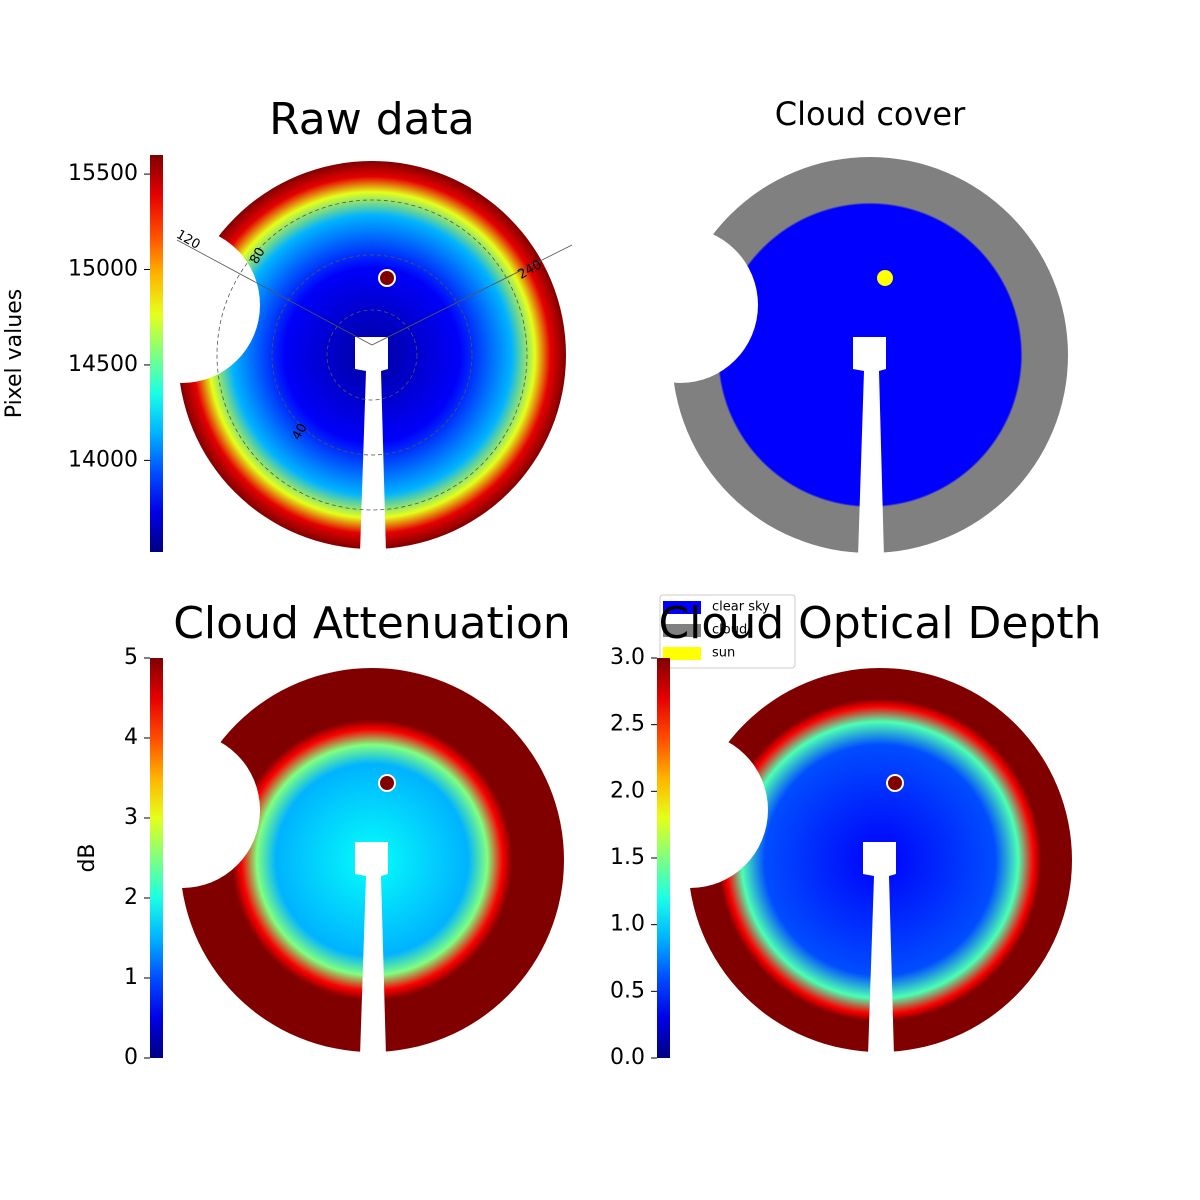 The height and width of the screenshot is (1200, 1200). What do you see at coordinates (103, 364) in the screenshot?
I see `colorbar-tick-label: 14500` at bounding box center [103, 364].